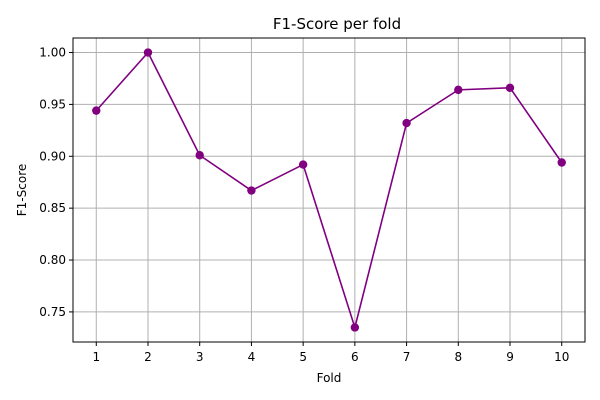 The image size is (600, 400). What do you see at coordinates (329, 378) in the screenshot?
I see `x-axis-label: Fold` at bounding box center [329, 378].